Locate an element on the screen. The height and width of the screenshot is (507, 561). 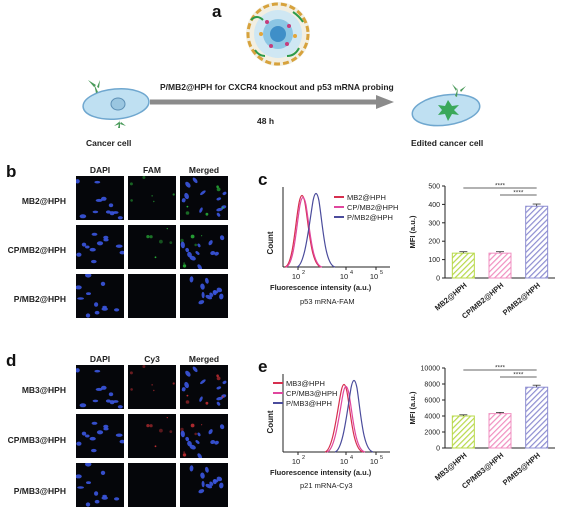
bar-e-ytick-label-5: 10000 is located at coordinates (431, 369).